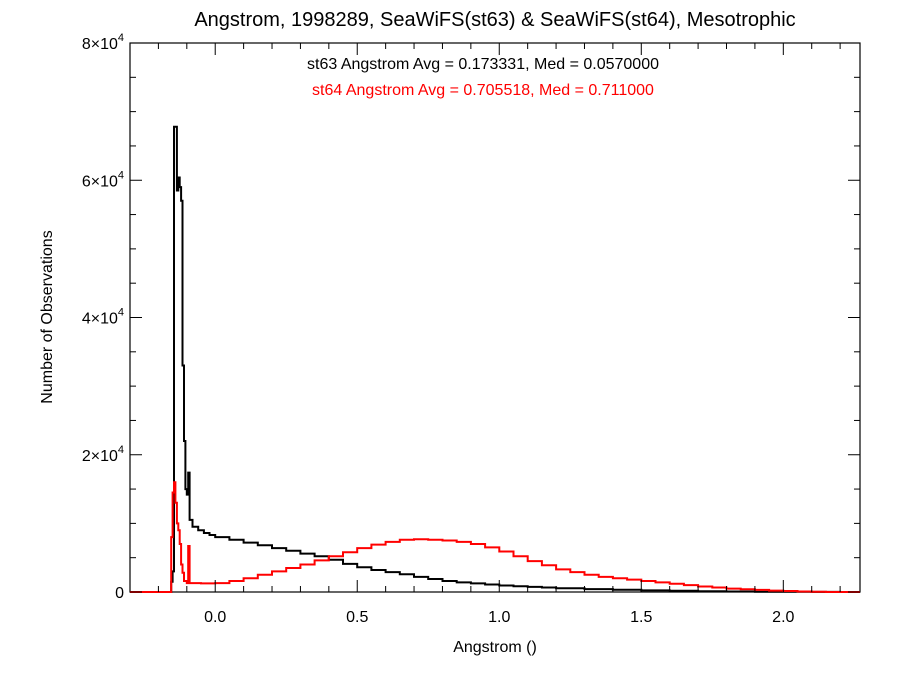 The width and height of the screenshot is (900, 675). I want to click on y-tick-label: 4×10⁴, so click(103, 317).